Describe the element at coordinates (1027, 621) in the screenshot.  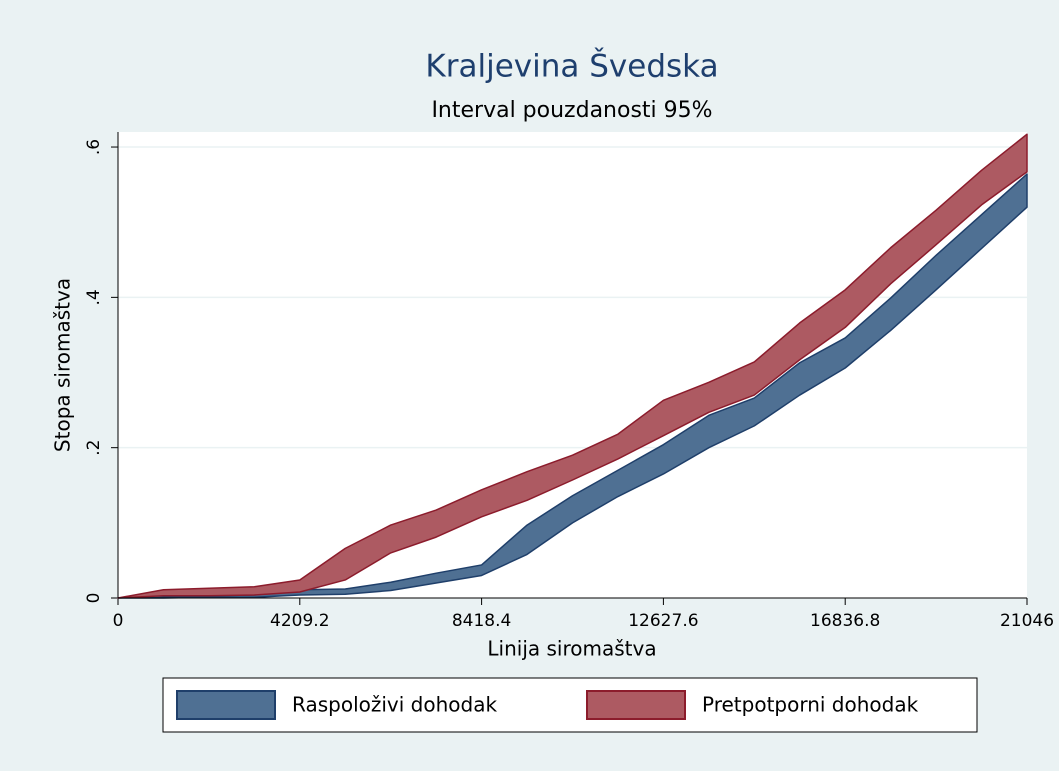
I see `x-tick-label: 21046` at that location.